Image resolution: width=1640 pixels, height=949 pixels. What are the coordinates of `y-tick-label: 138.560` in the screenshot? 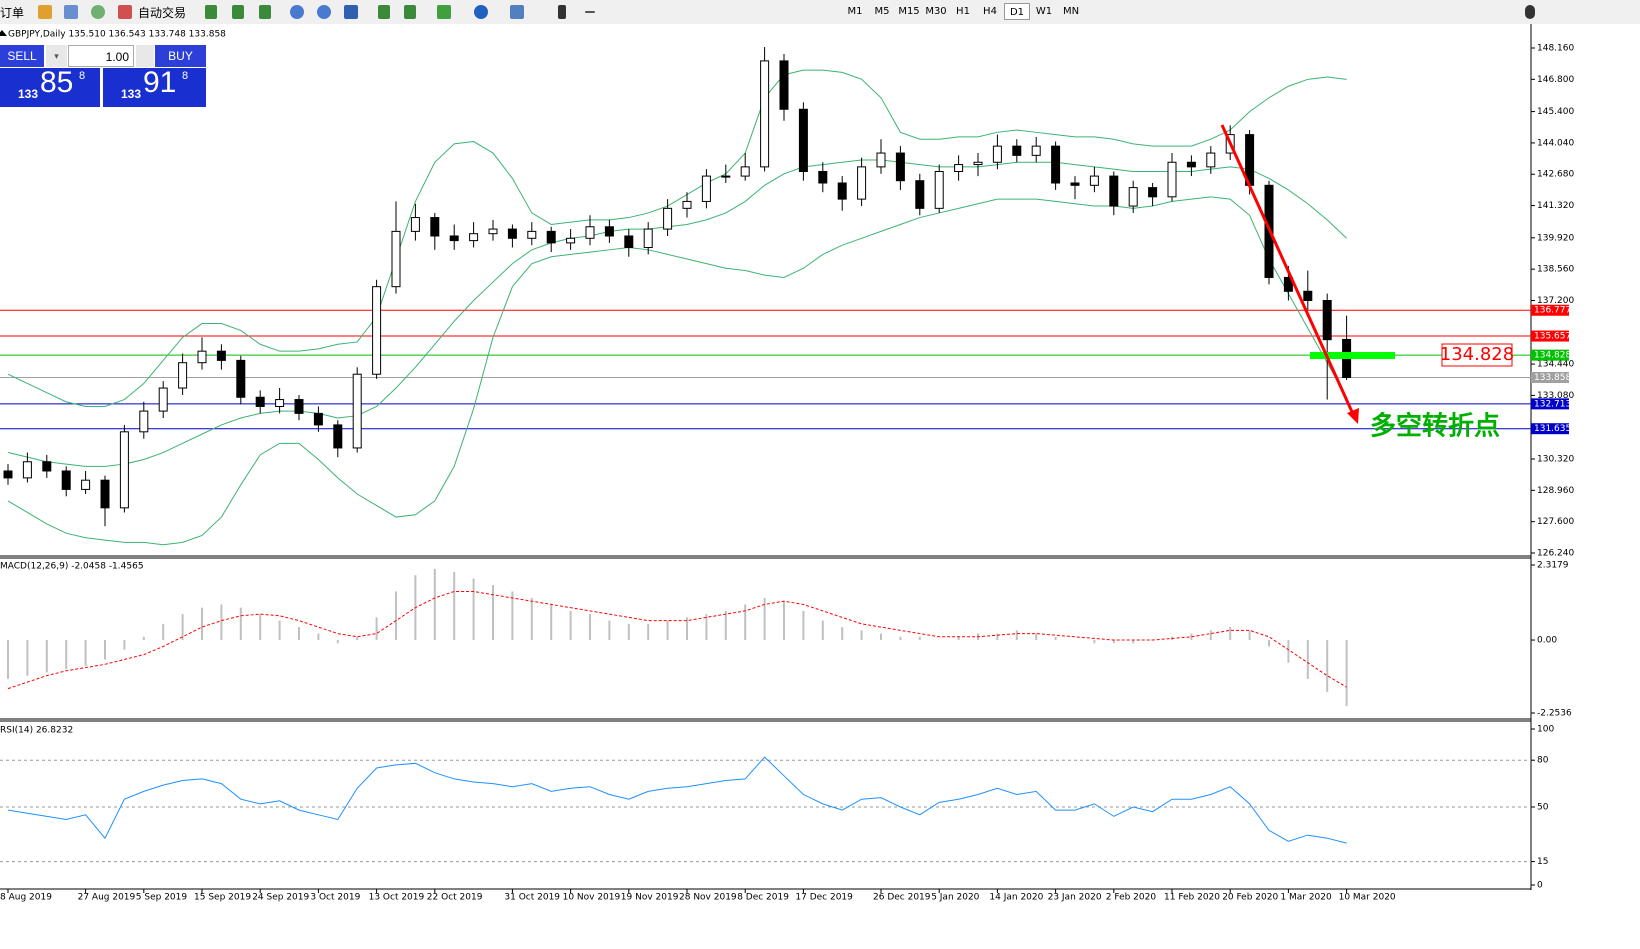 It's located at (1555, 270).